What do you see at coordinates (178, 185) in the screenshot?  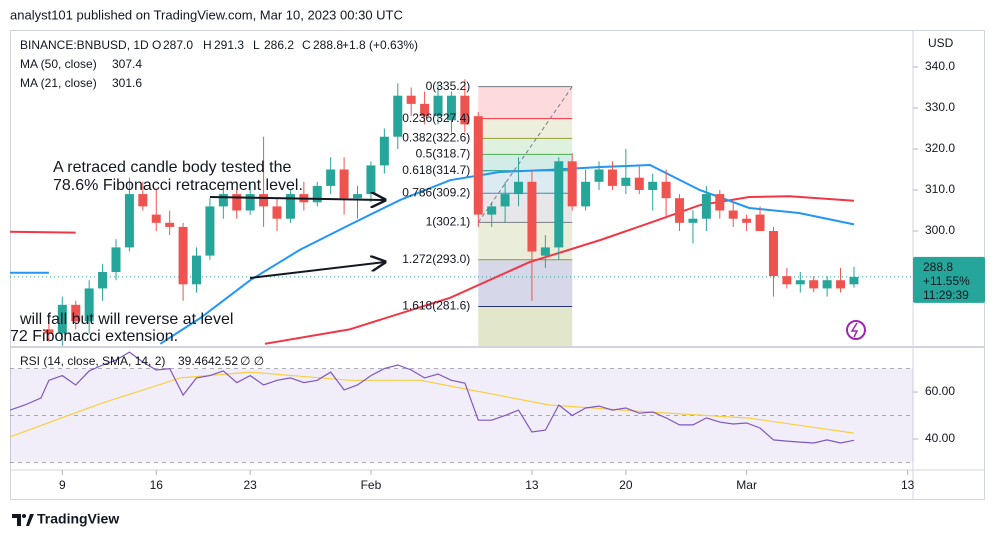 I see `annotation: 78.6% Fibonacci retracement level.` at bounding box center [178, 185].